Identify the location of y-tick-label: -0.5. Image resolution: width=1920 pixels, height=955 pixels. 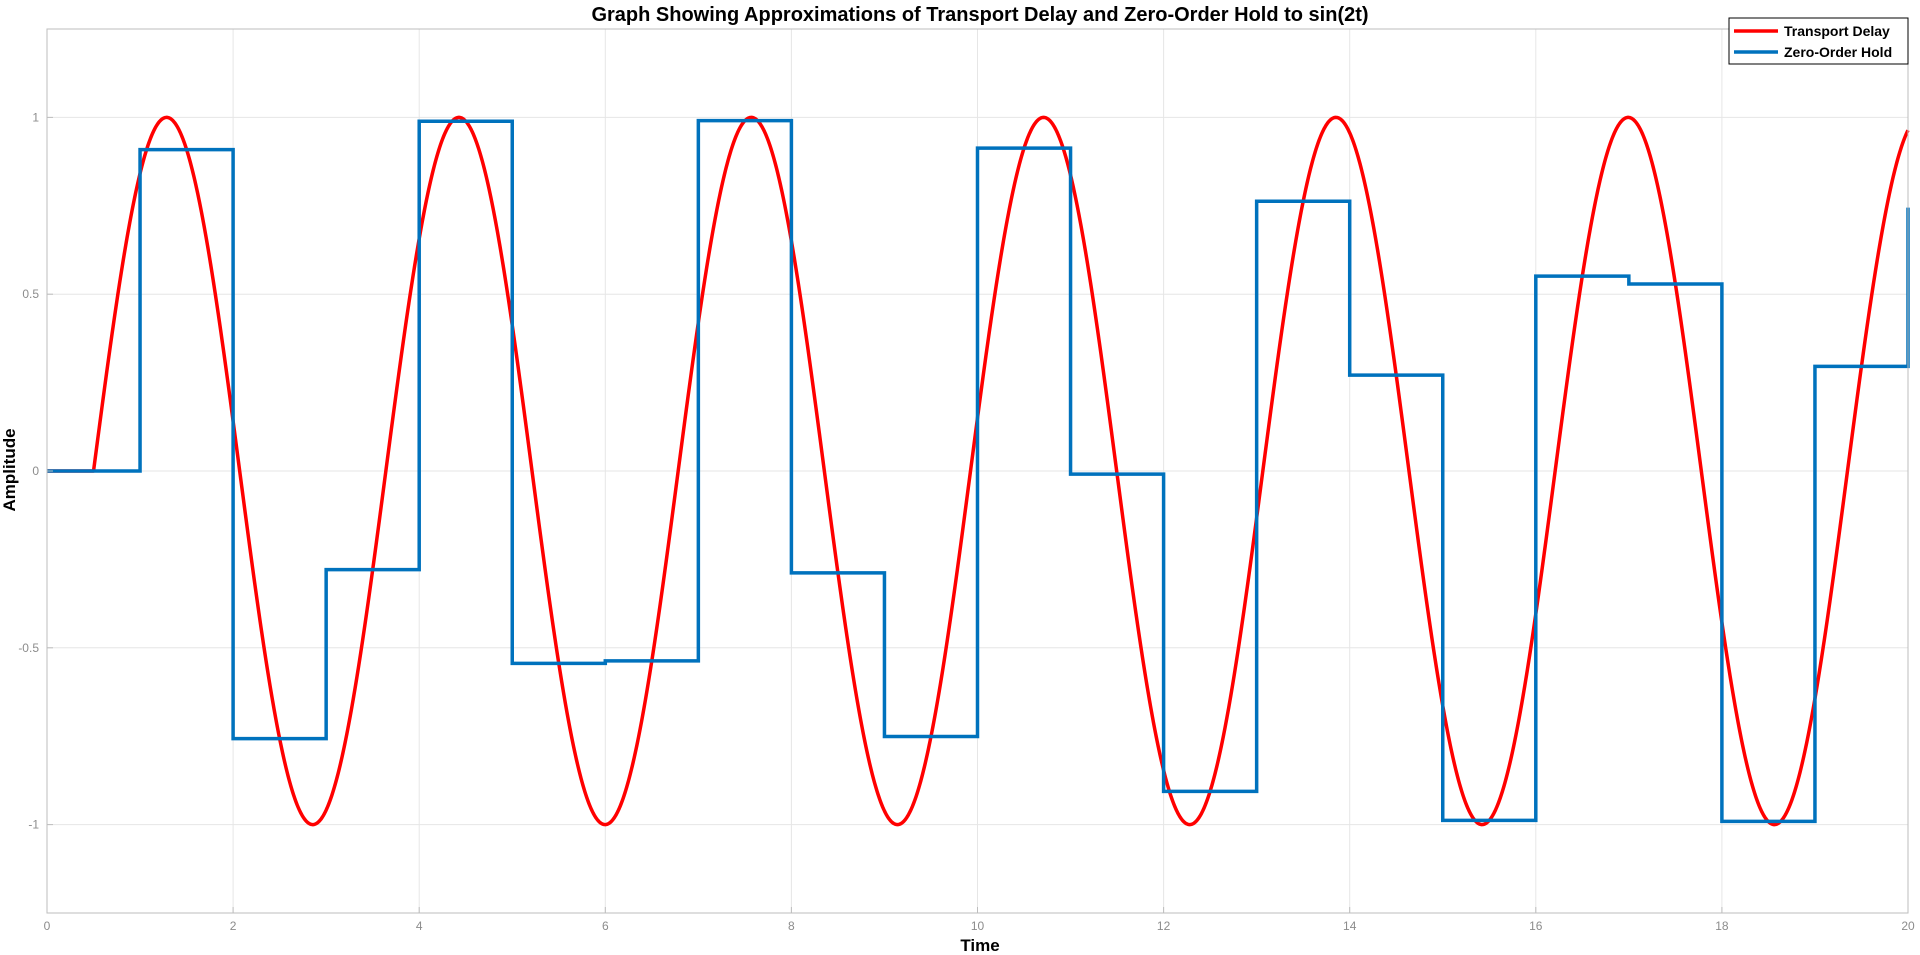
(28, 648).